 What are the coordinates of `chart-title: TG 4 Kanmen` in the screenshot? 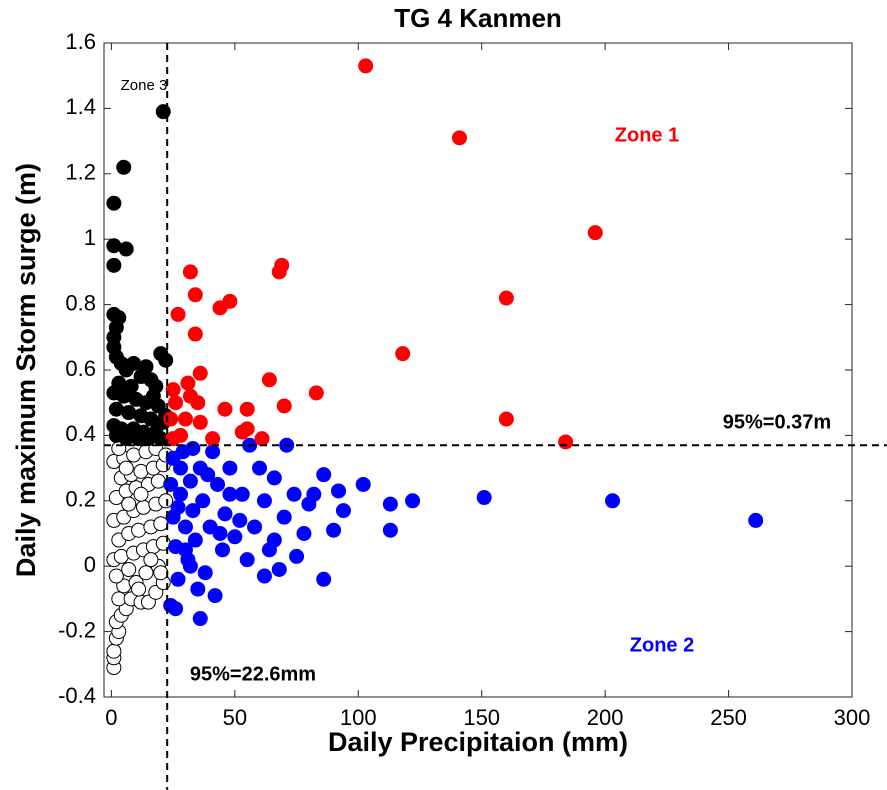 It's located at (478, 18).